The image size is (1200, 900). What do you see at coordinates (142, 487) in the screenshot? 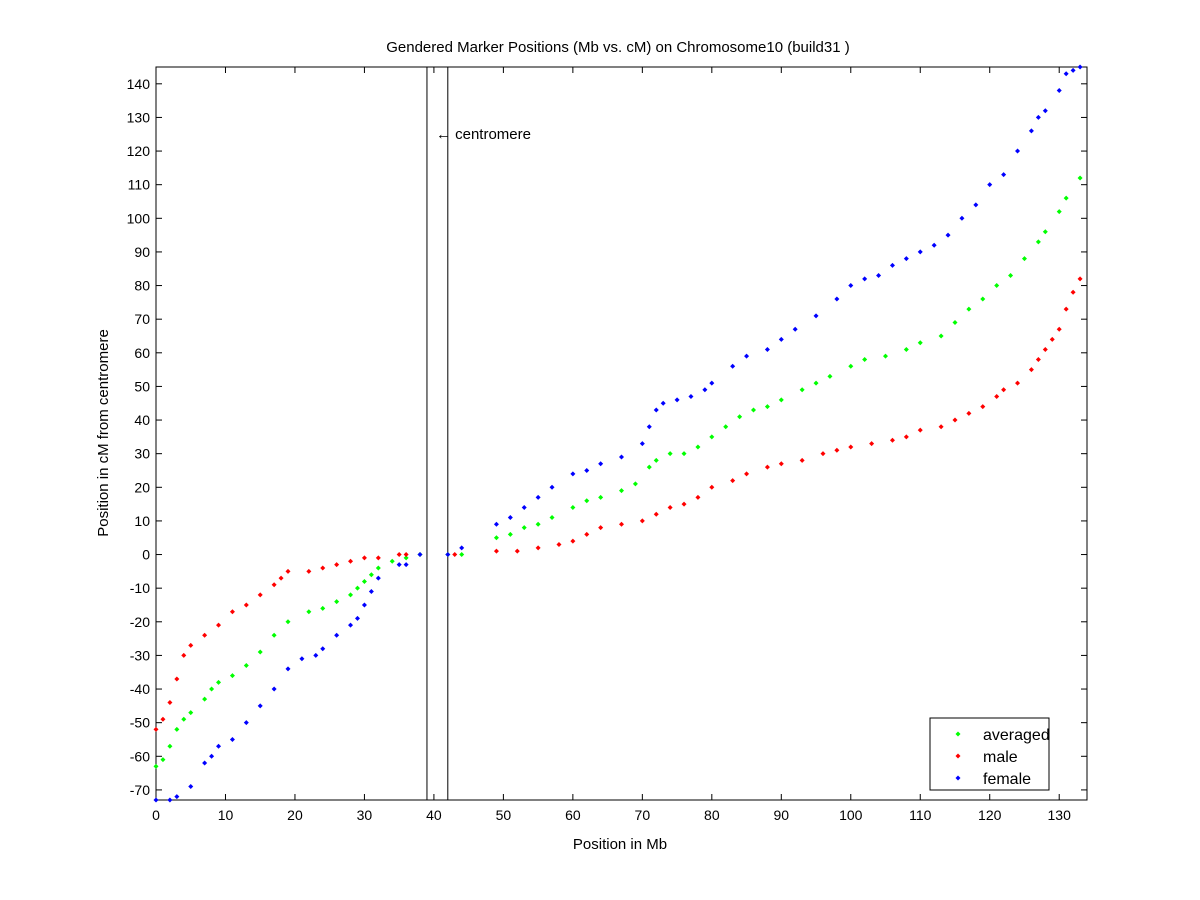
I see `y-tick-label: 20` at bounding box center [142, 487].